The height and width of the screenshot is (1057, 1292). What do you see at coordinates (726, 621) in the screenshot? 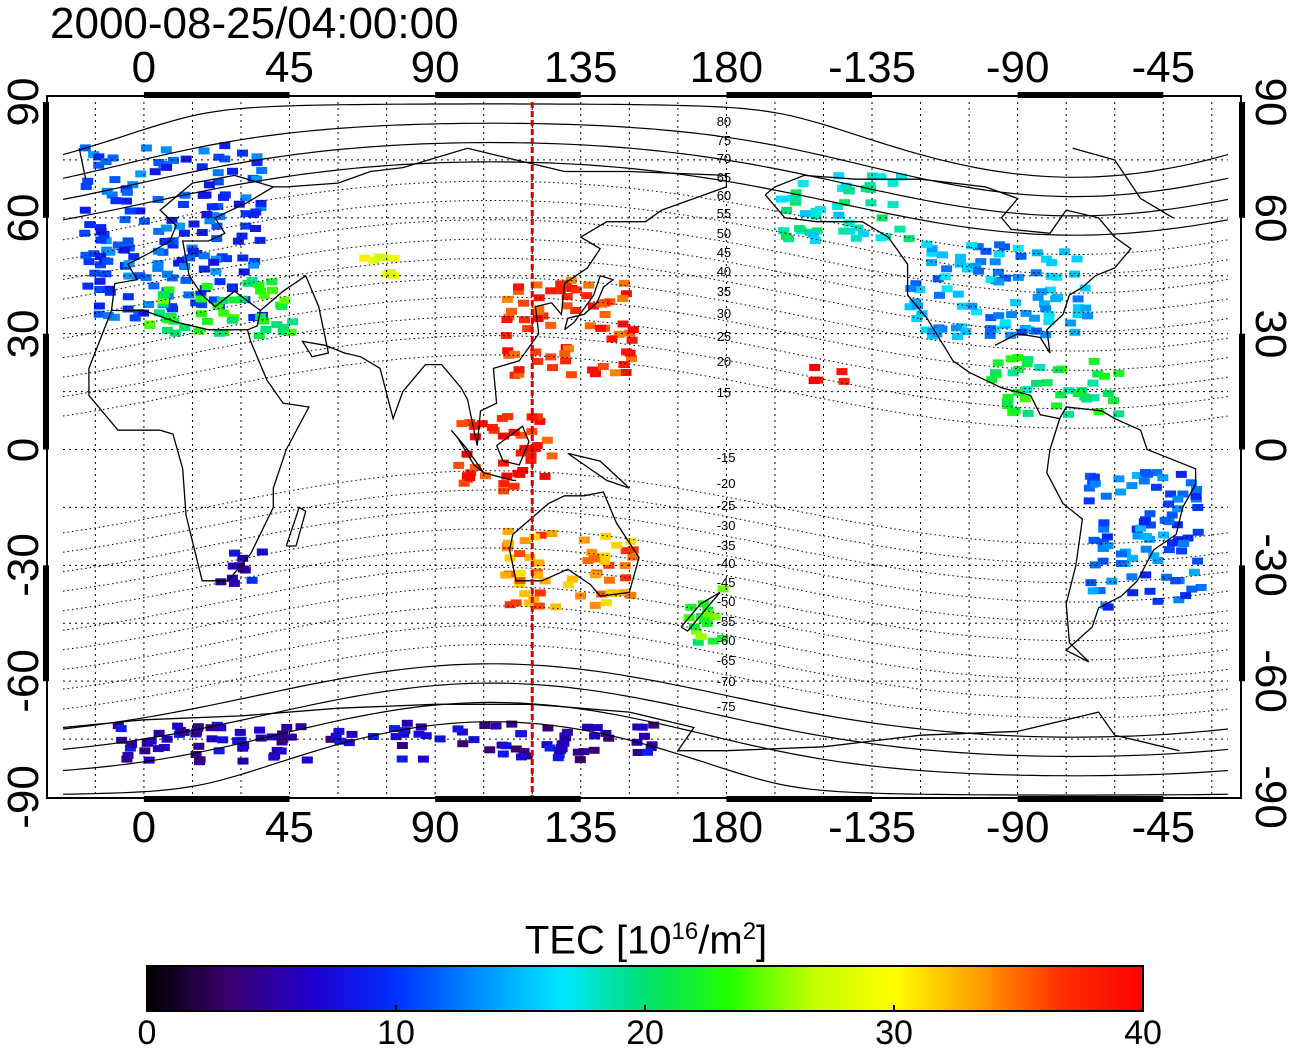
I see `contour-label: -55` at bounding box center [726, 621].